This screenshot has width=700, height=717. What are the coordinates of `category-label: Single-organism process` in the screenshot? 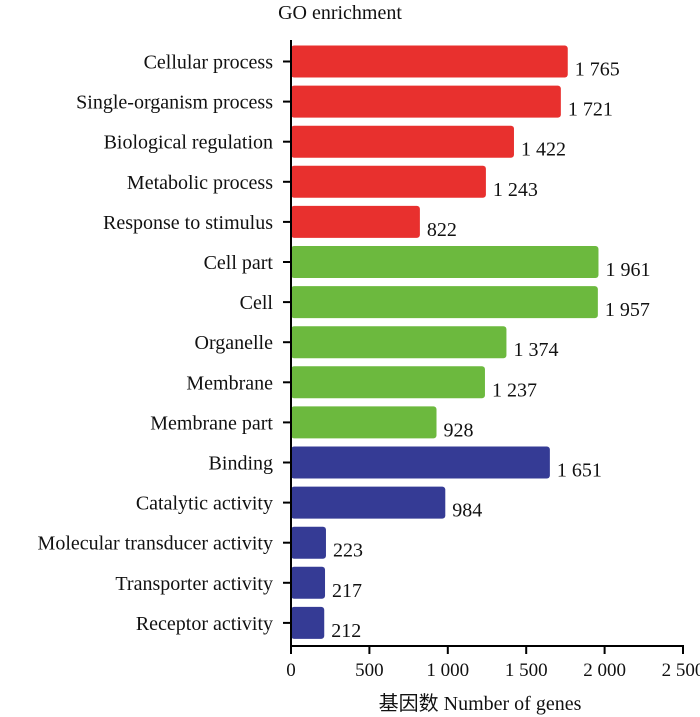 It's located at (174, 103).